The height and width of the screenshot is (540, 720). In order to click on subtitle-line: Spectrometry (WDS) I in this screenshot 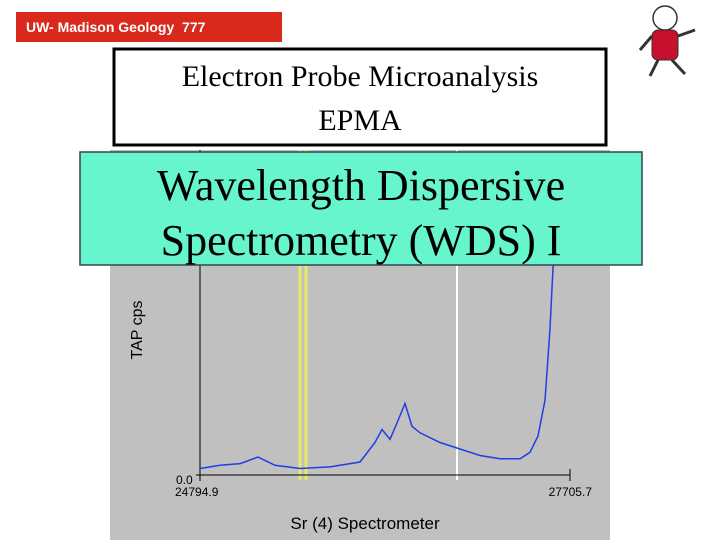, I will do `click(361, 240)`.